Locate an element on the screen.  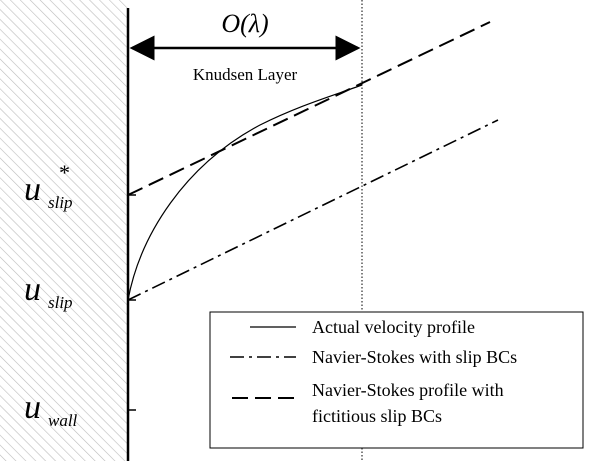
legend-text: fictitious slip BCs is located at coordinates (377, 416).